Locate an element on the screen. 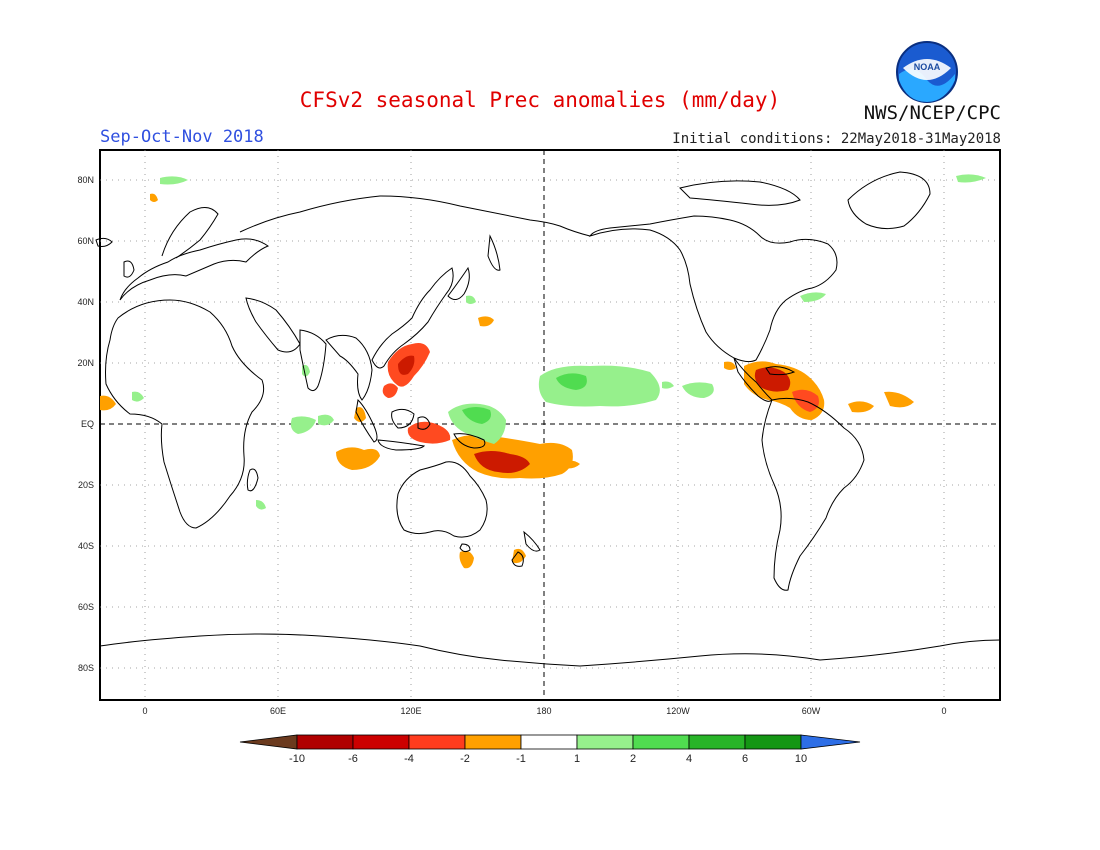 The height and width of the screenshot is (850, 1100). wet-anomaly-central-pacific is located at coordinates (599, 386).